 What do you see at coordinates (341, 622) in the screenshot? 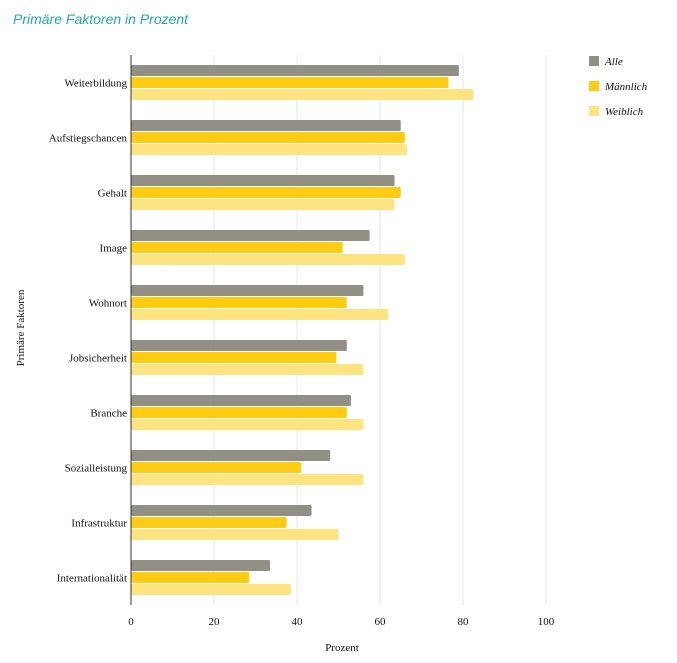
I see `x-tick-labels: 0 20 40 60 80 100` at bounding box center [341, 622].